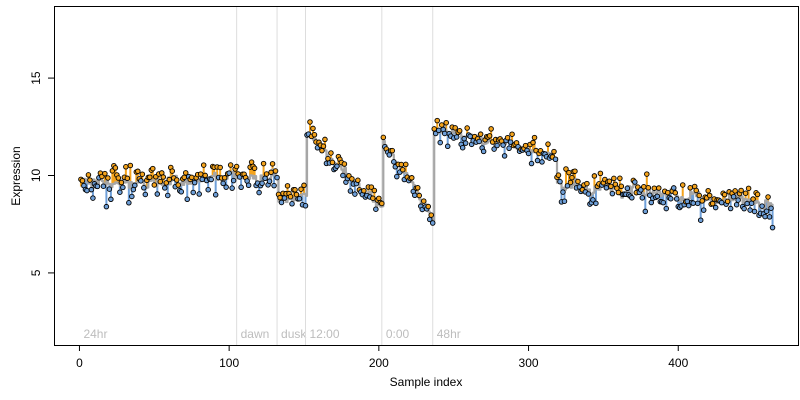  What do you see at coordinates (255, 334) in the screenshot?
I see `phase-label: dawn` at bounding box center [255, 334].